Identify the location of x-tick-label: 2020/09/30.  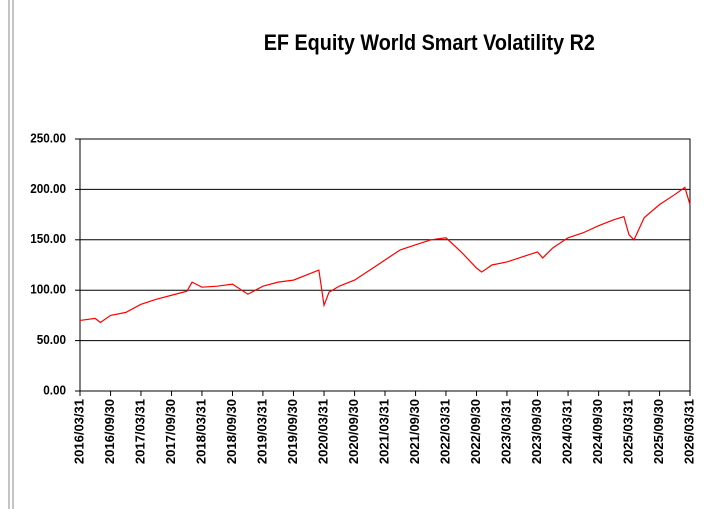
(353, 431).